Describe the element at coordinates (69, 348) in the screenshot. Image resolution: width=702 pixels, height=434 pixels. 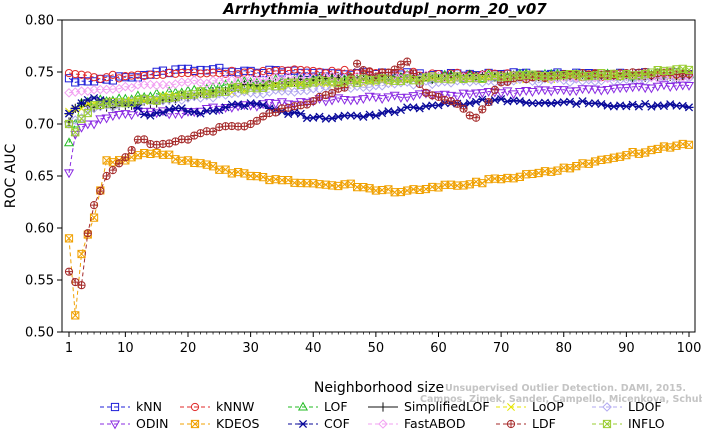
I see `x-tick-label: 1` at that location.